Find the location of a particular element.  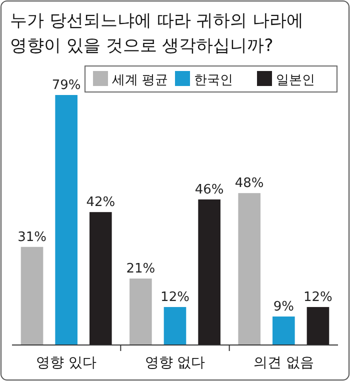

data-label: 79% is located at coordinates (66, 85).